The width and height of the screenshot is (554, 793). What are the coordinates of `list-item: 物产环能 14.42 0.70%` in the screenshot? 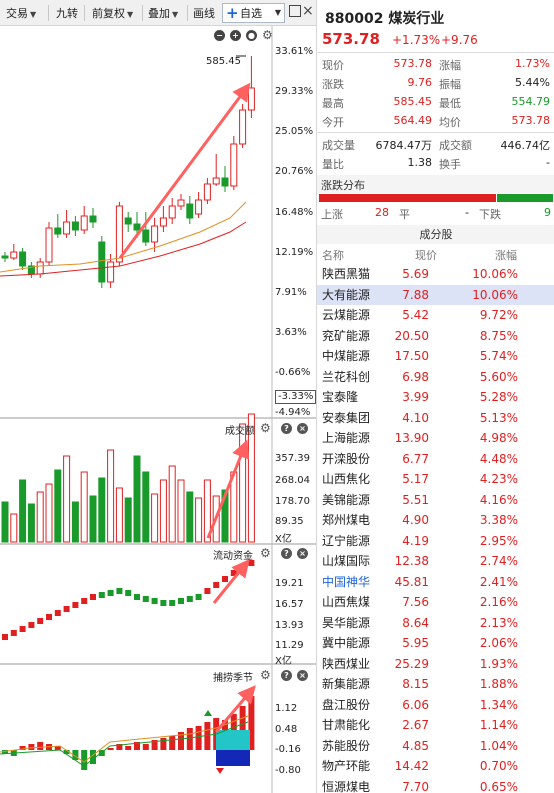 It's located at (435, 766).